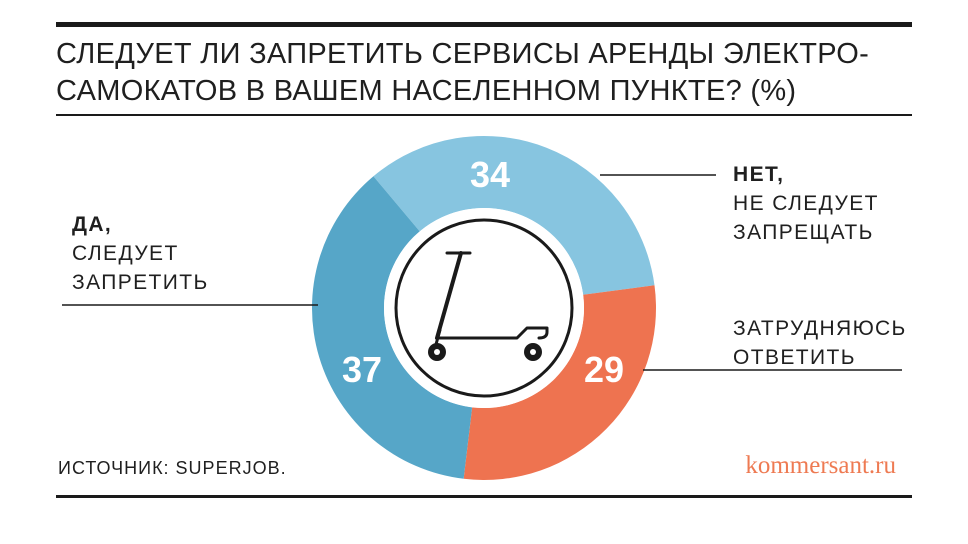  I want to click on title-rule, so click(484, 115).